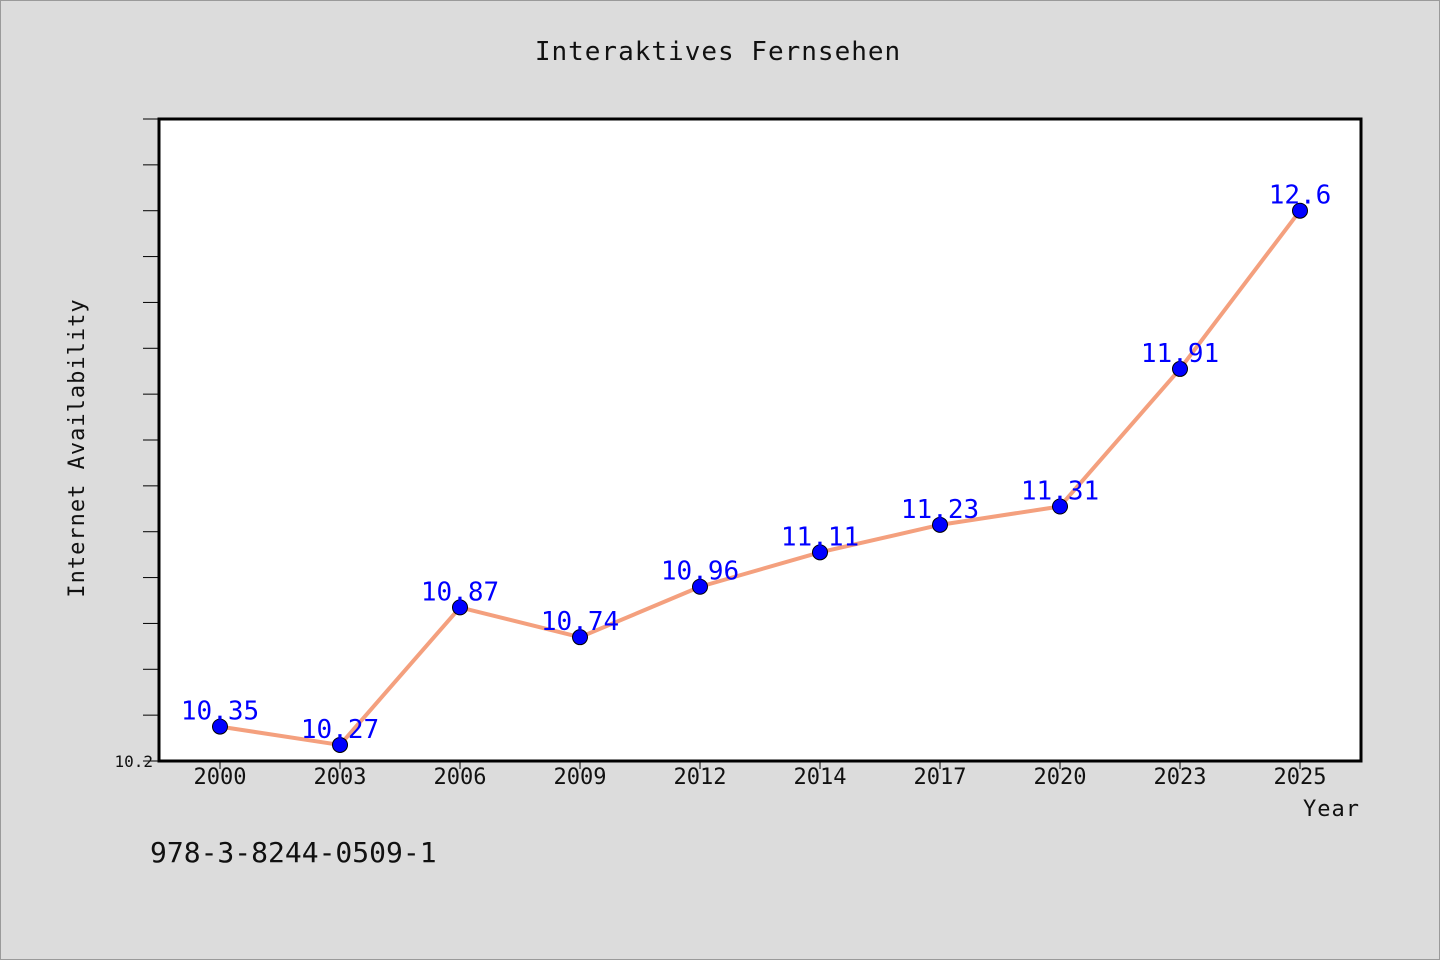 The image size is (1440, 960). Describe the element at coordinates (580, 777) in the screenshot. I see `x-tick-label: 2009` at that location.